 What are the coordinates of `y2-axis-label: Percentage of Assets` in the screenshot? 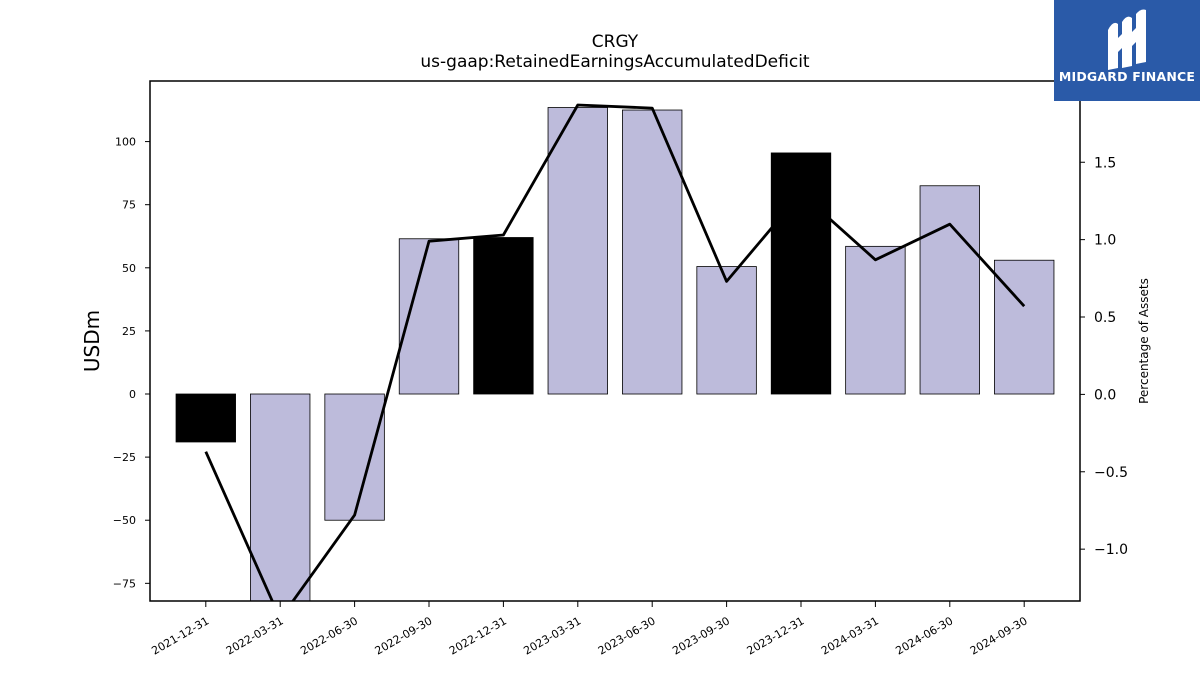 It's located at (1144, 341).